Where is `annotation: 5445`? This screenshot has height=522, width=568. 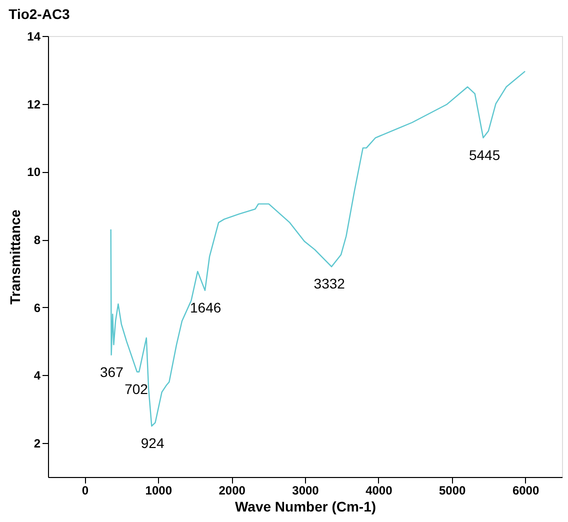
annotation: 5445 is located at coordinates (484, 154).